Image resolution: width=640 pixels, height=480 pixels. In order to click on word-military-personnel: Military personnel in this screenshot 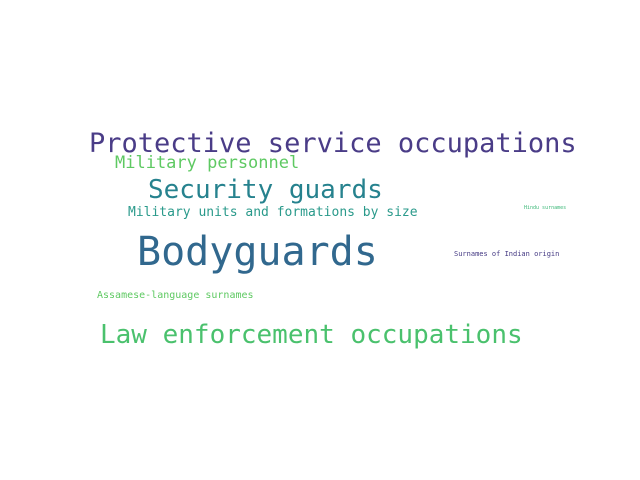, I will do `click(207, 163)`.